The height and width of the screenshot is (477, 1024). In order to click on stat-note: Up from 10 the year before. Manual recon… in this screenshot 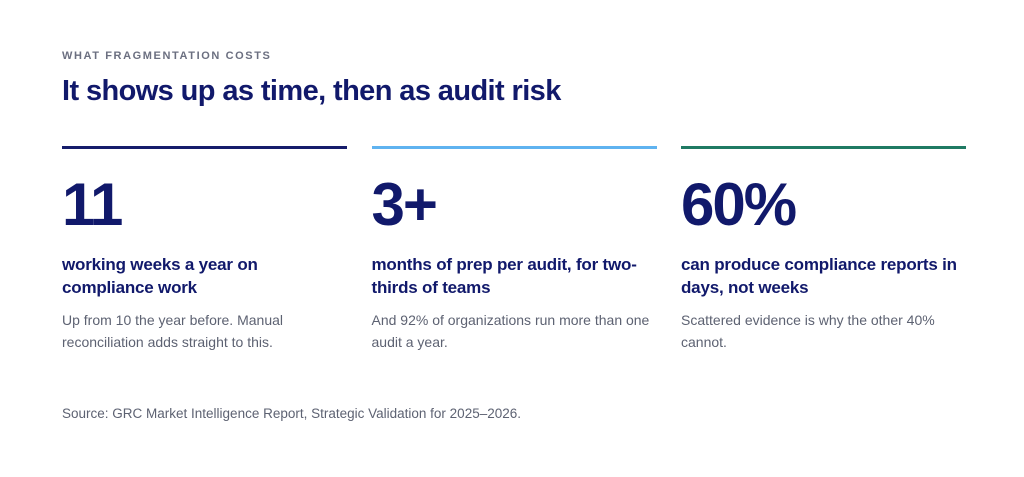, I will do `click(173, 331)`.